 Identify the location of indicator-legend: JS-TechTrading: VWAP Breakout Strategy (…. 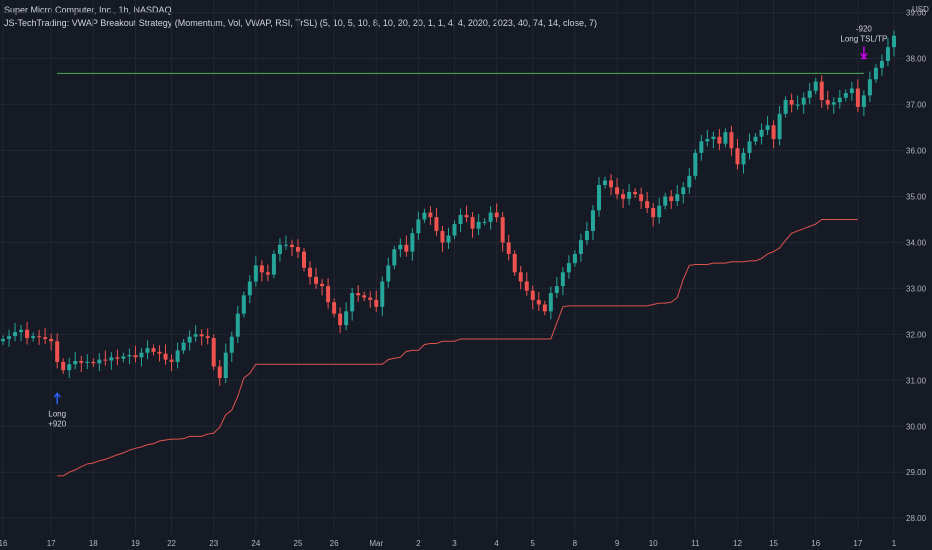
(300, 23).